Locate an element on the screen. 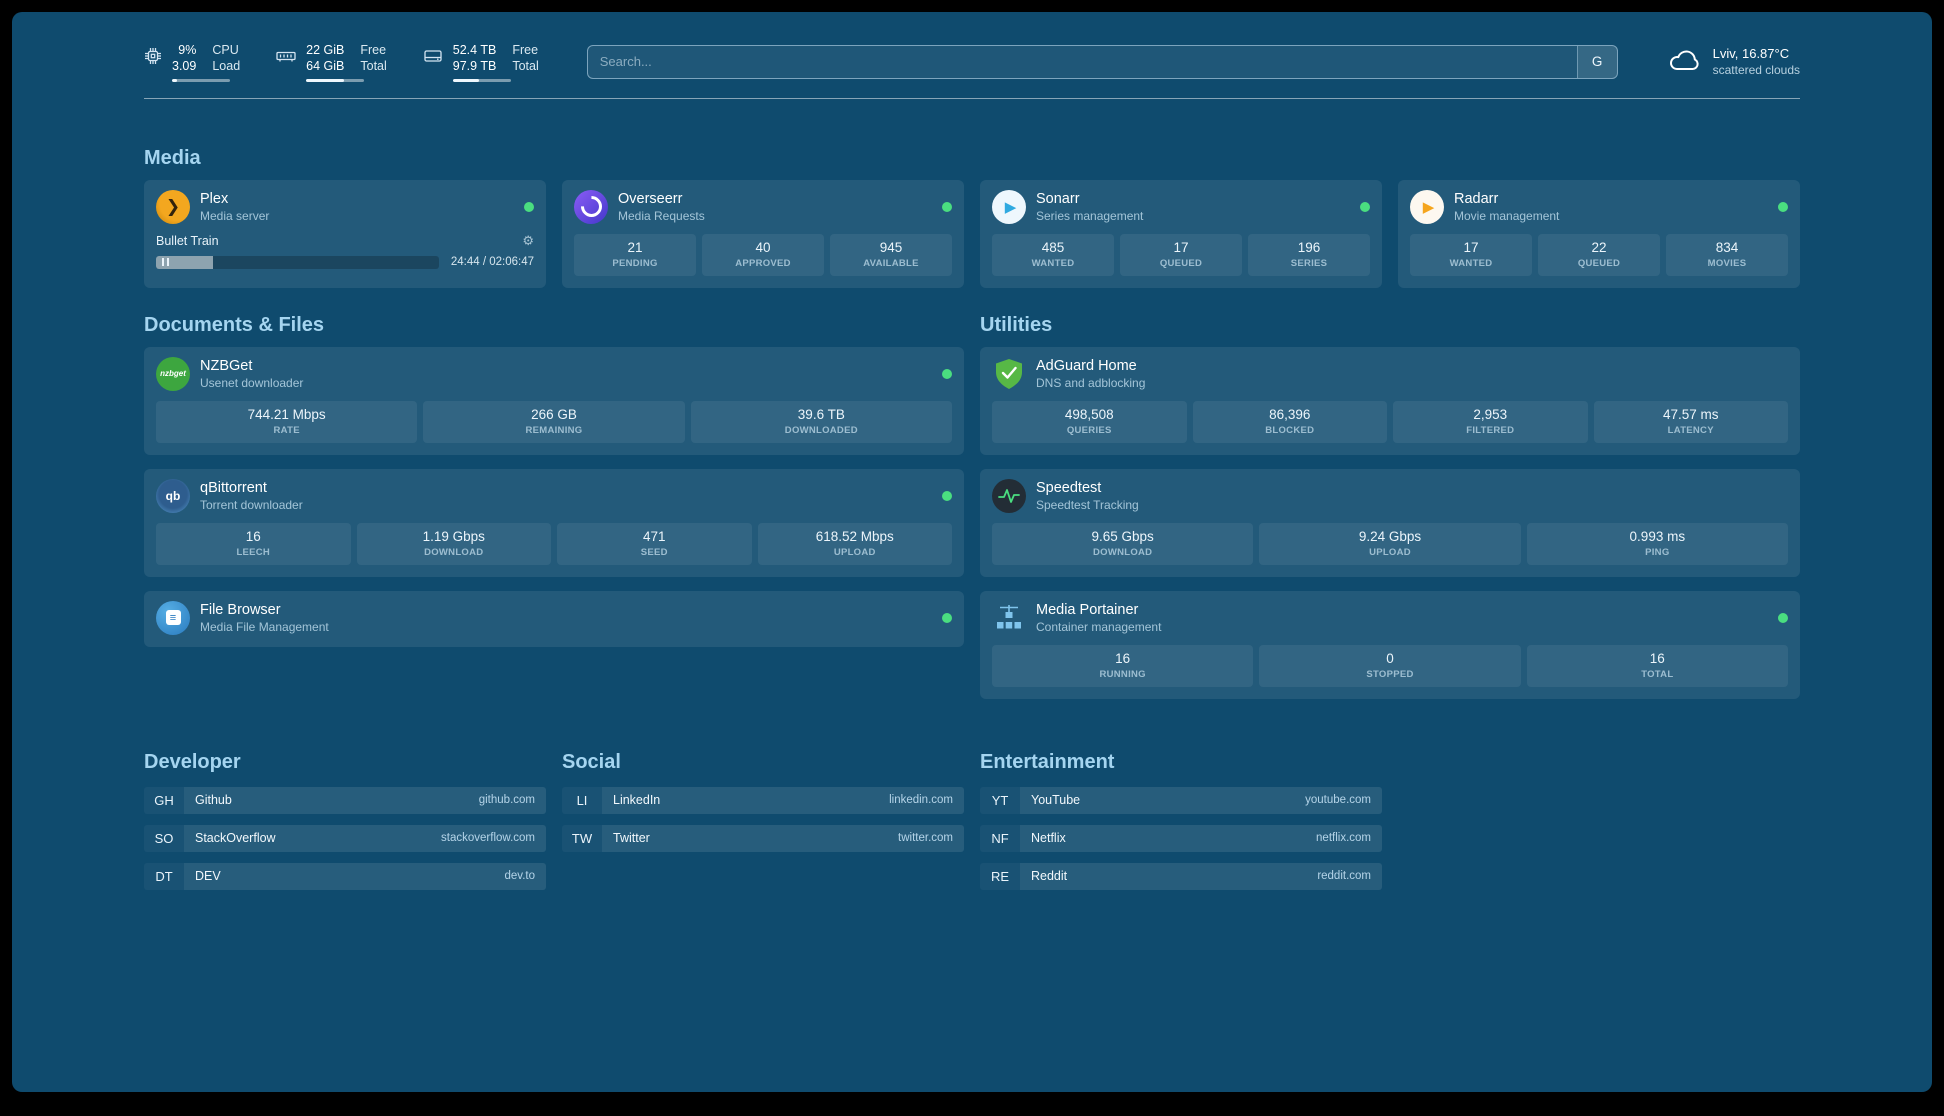 The height and width of the screenshot is (1116, 1944). memory-free-label: Free is located at coordinates (373, 50).